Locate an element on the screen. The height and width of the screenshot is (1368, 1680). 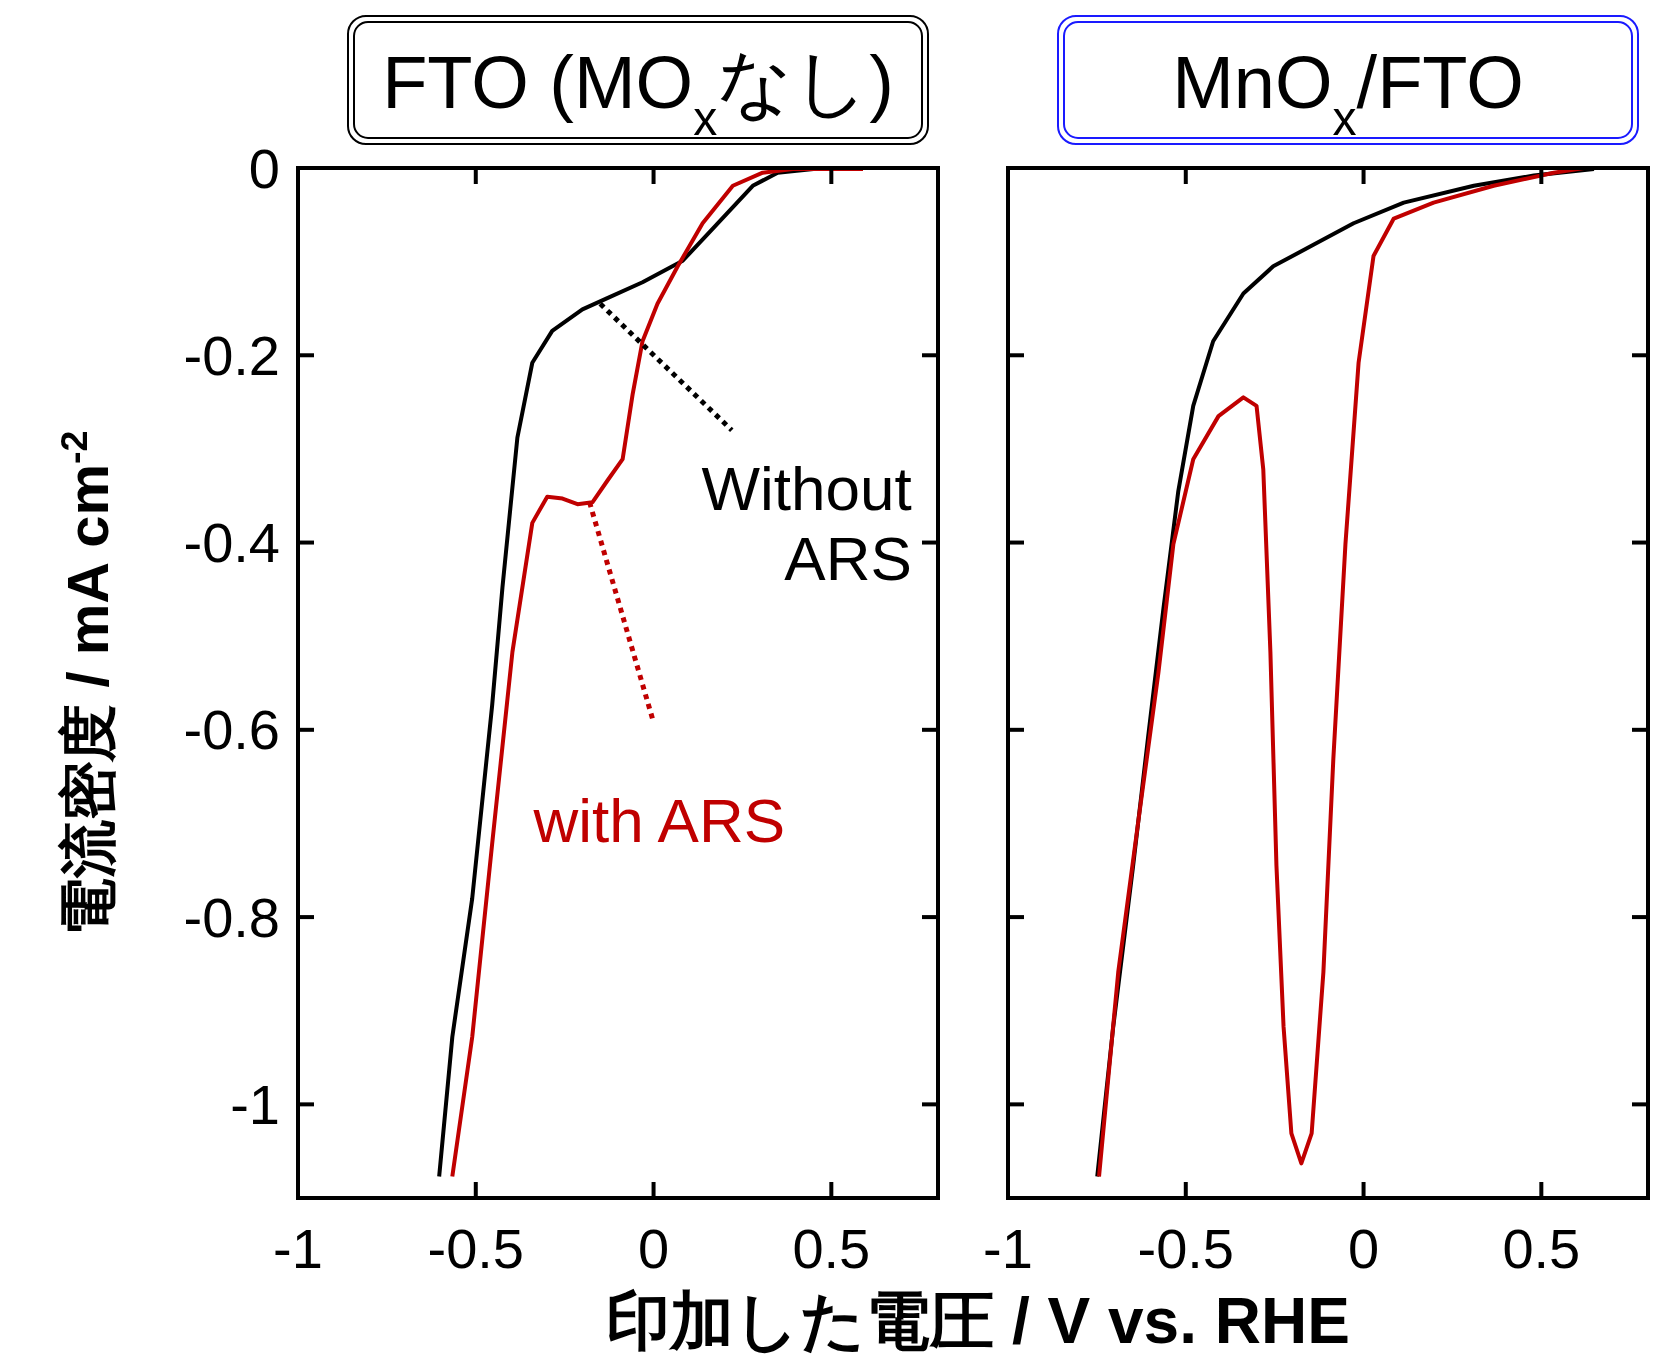
y-tick-label: -0.8 is located at coordinates (231, 917).